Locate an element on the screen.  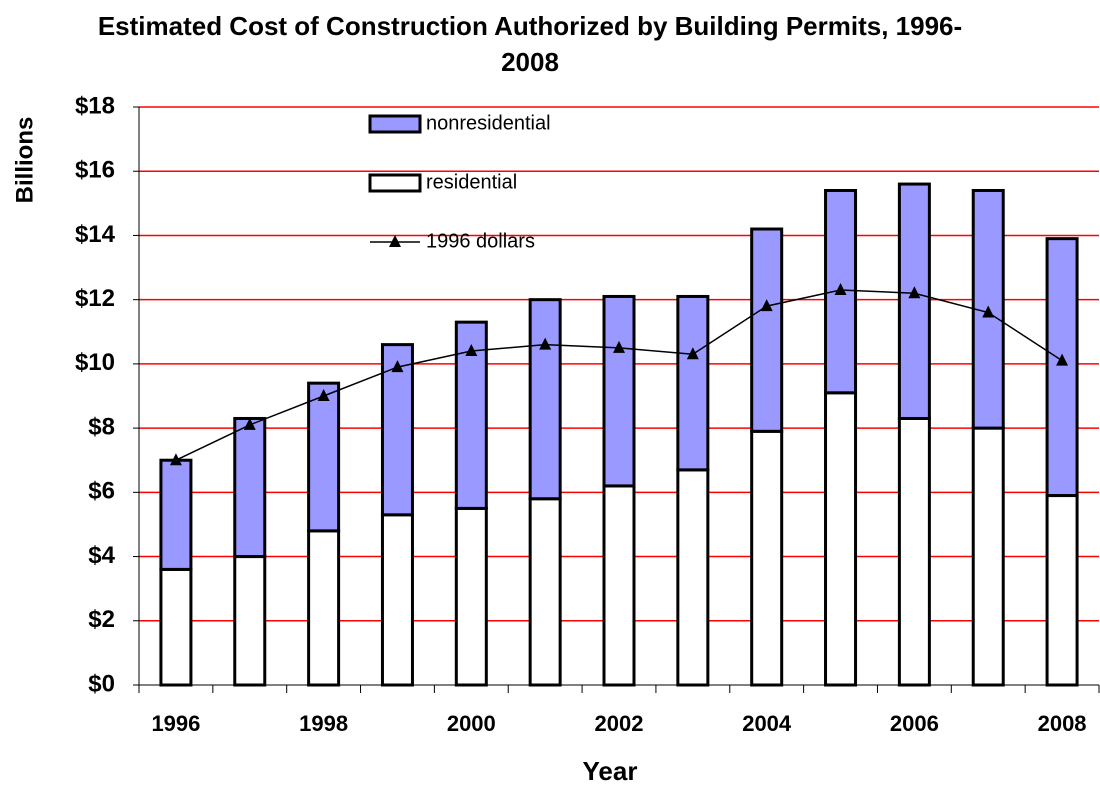
y-tick-label: $14 is located at coordinates (95, 234).